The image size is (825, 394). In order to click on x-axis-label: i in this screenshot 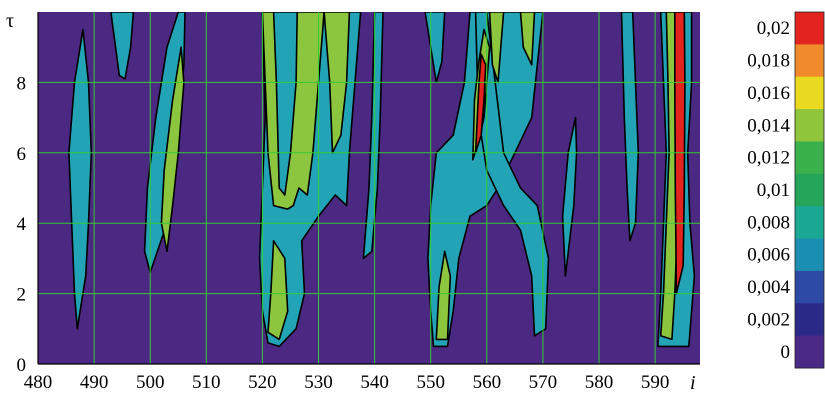, I will do `click(693, 383)`.